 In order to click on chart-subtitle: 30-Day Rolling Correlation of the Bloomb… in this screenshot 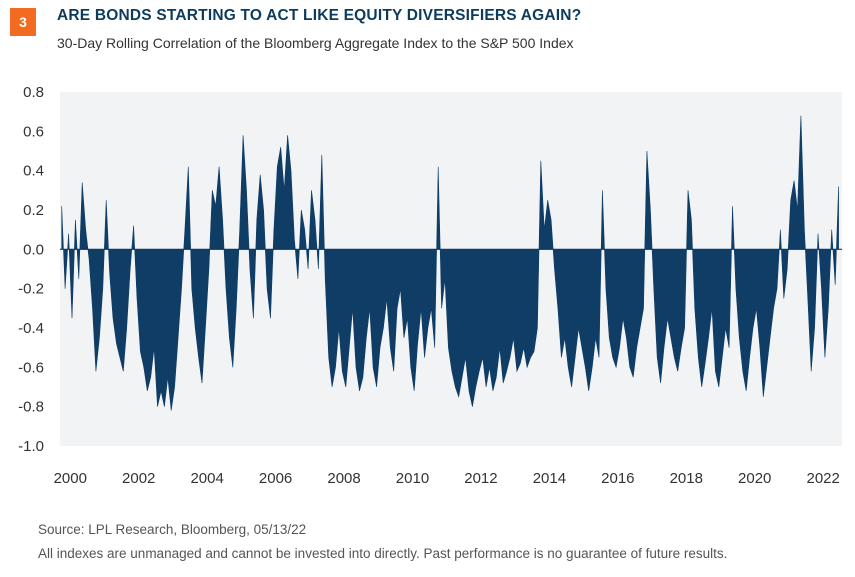, I will do `click(315, 43)`.